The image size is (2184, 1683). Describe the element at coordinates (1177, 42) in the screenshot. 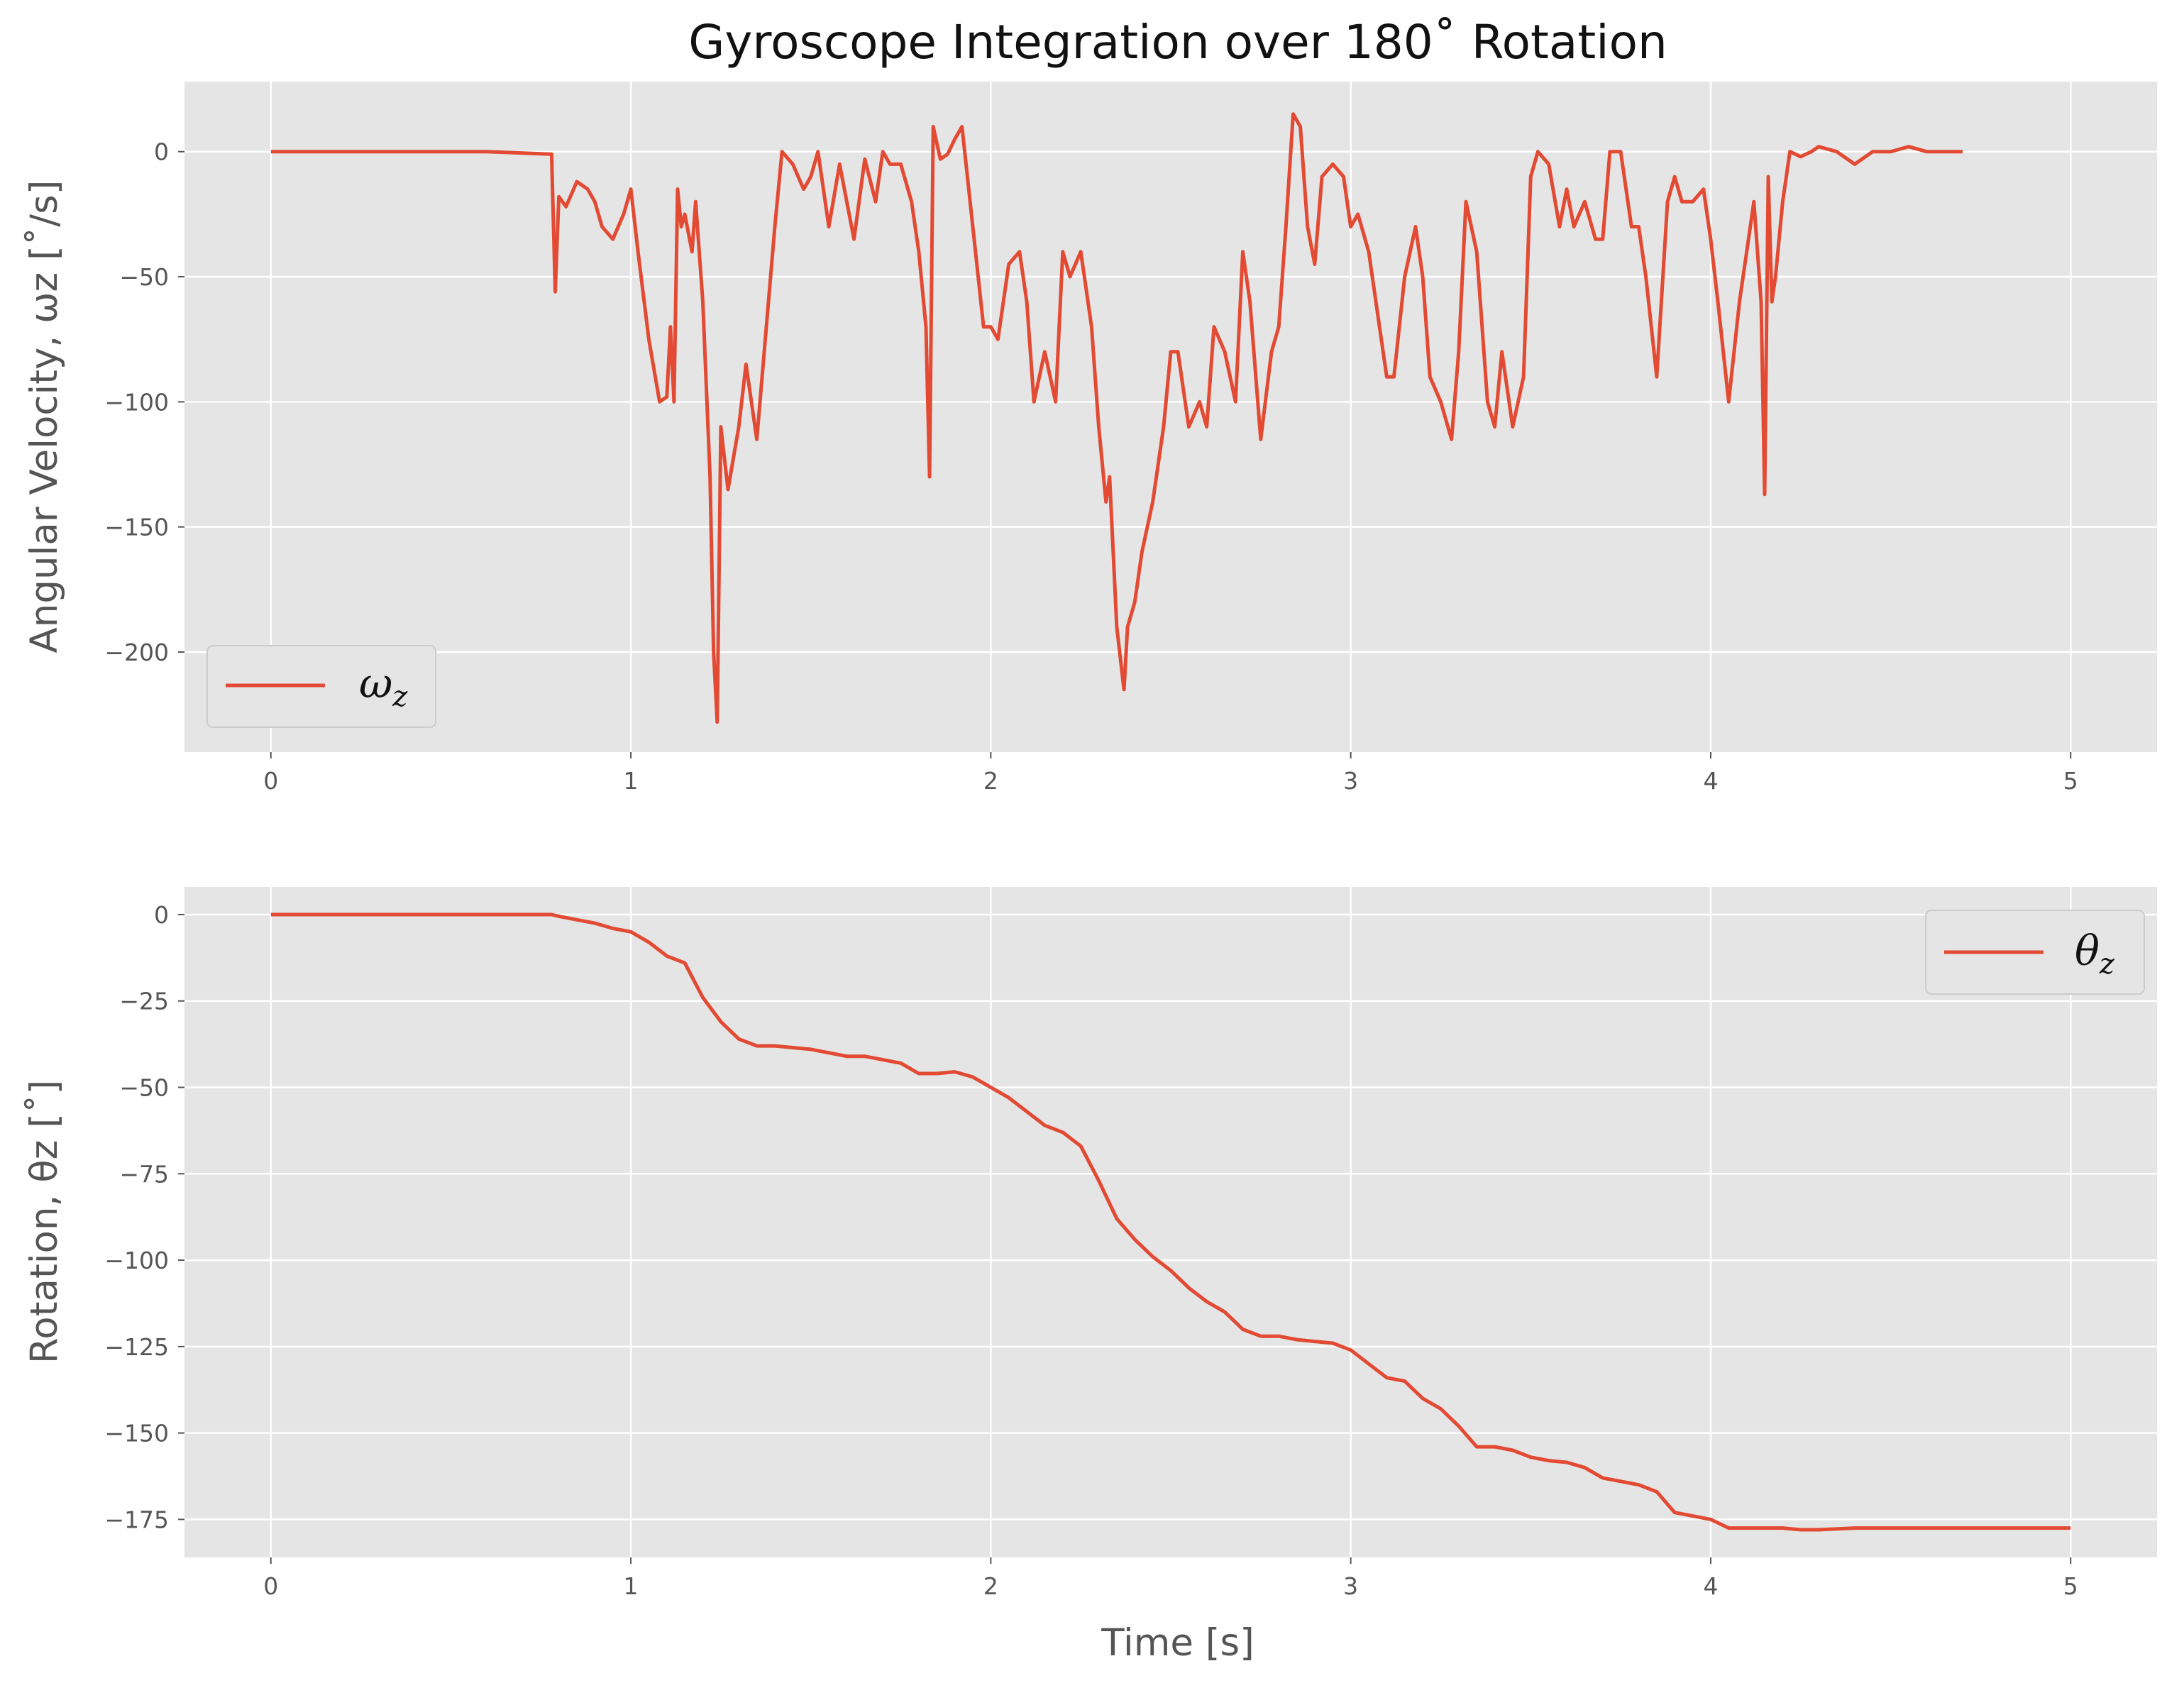

I see `chart-title: Gyroscope Integration over 180˚ Rotation` at that location.